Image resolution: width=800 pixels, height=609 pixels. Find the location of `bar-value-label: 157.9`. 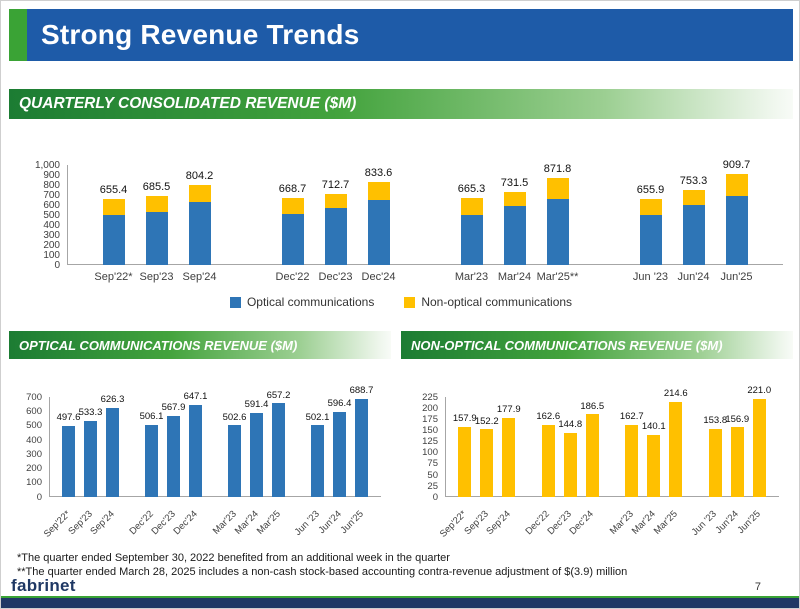

bar-value-label: 157.9 is located at coordinates (464, 419).